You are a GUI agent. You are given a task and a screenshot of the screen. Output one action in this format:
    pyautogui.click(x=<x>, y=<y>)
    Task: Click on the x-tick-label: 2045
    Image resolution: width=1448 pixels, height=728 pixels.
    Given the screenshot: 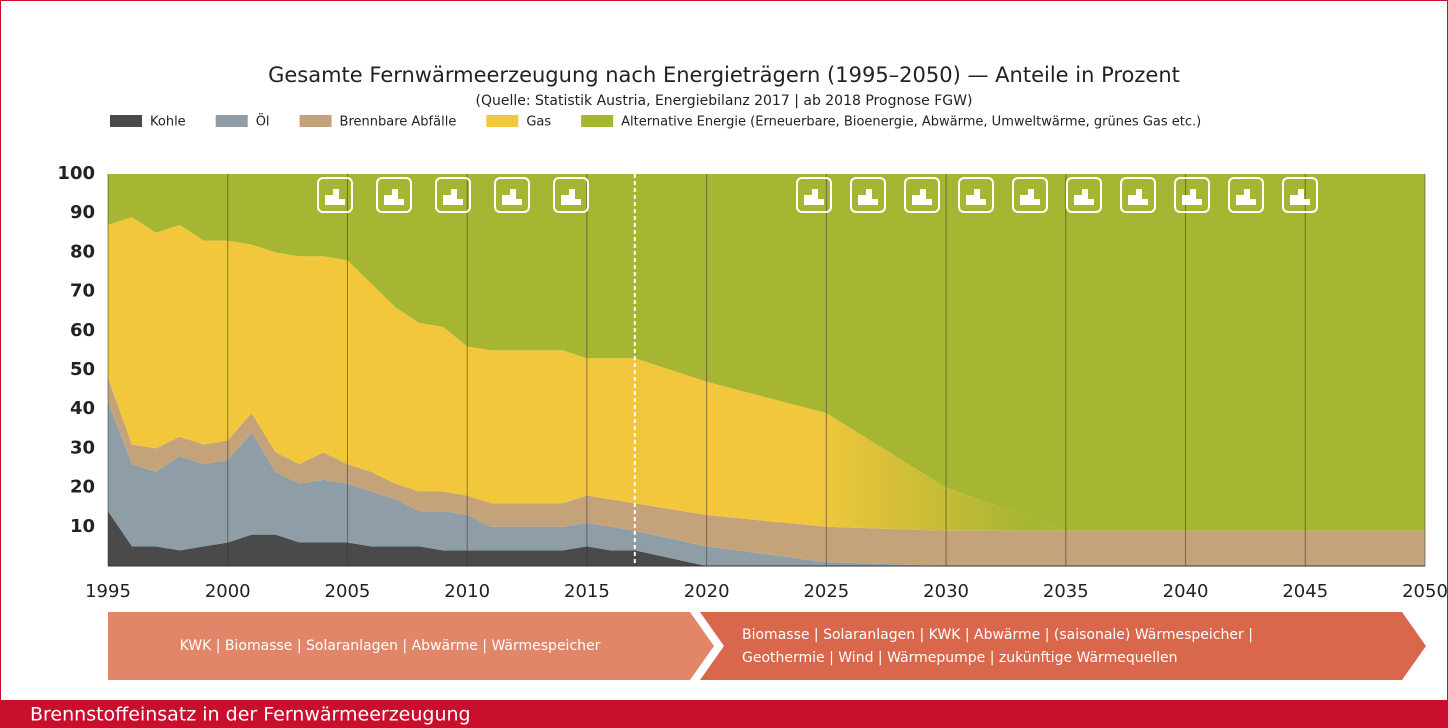 What is the action you would take?
    pyautogui.click(x=1305, y=591)
    